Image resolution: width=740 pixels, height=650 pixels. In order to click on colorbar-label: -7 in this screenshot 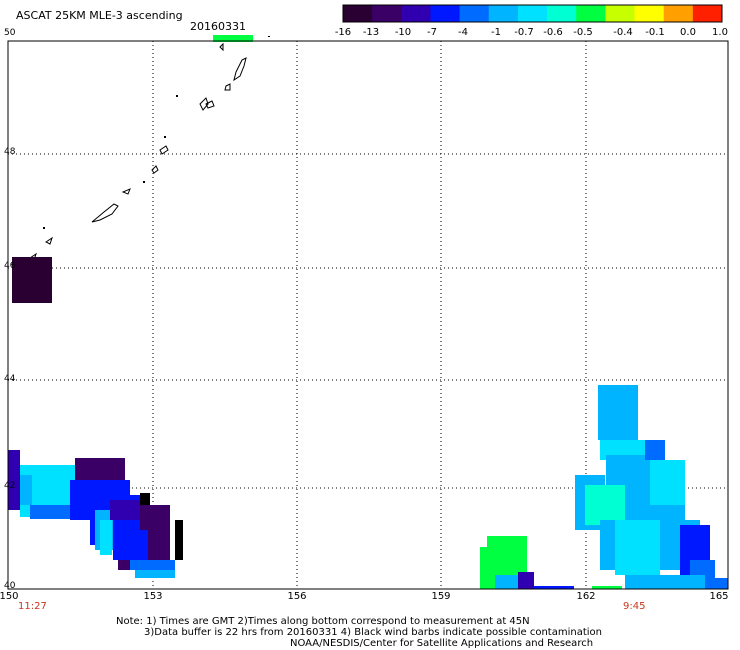, I will do `click(432, 32)`.